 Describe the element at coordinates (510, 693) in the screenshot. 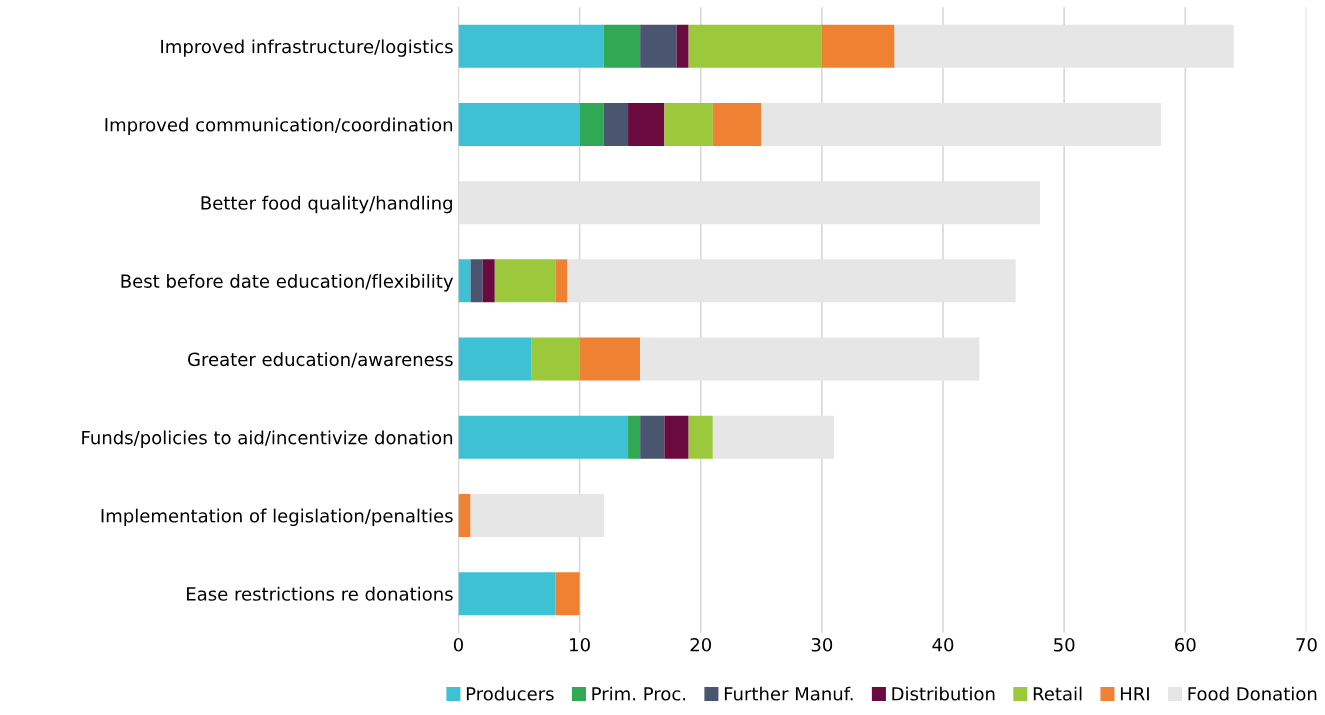

I see `legend-label: Producers` at that location.